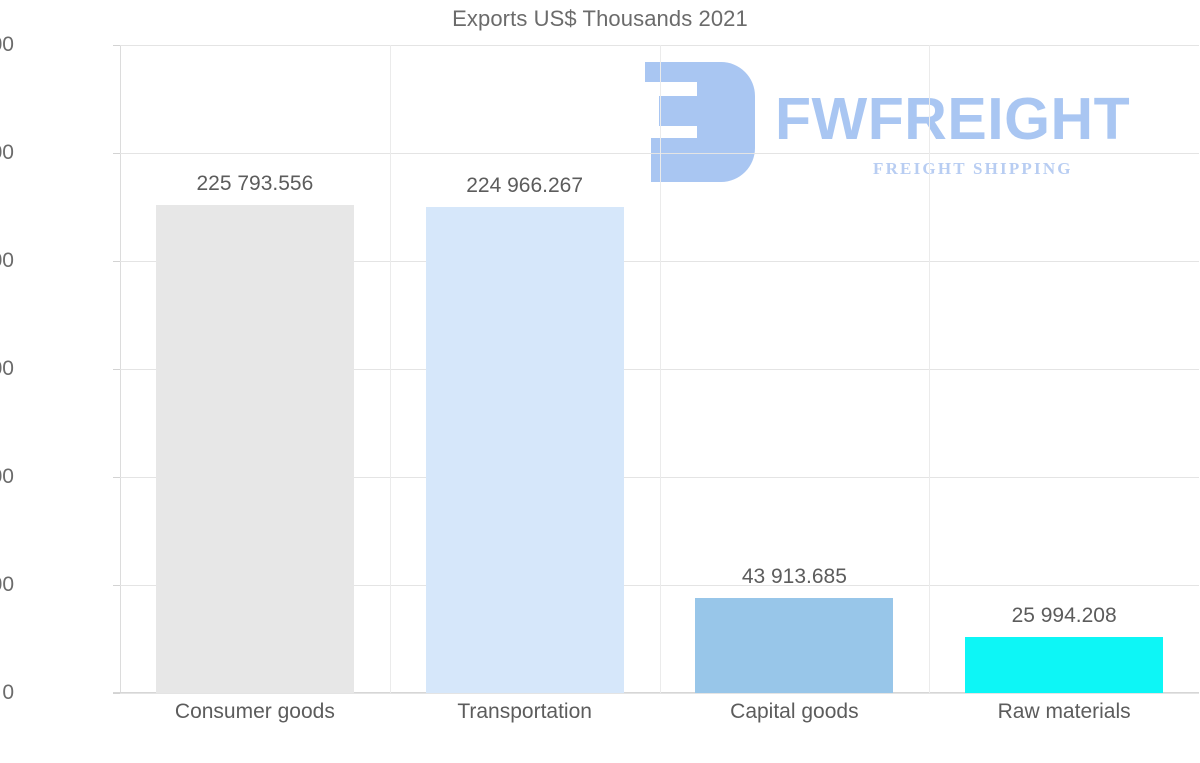 The height and width of the screenshot is (763, 1200). What do you see at coordinates (525, 186) in the screenshot?
I see `bar-value-label: 224 966.267` at bounding box center [525, 186].